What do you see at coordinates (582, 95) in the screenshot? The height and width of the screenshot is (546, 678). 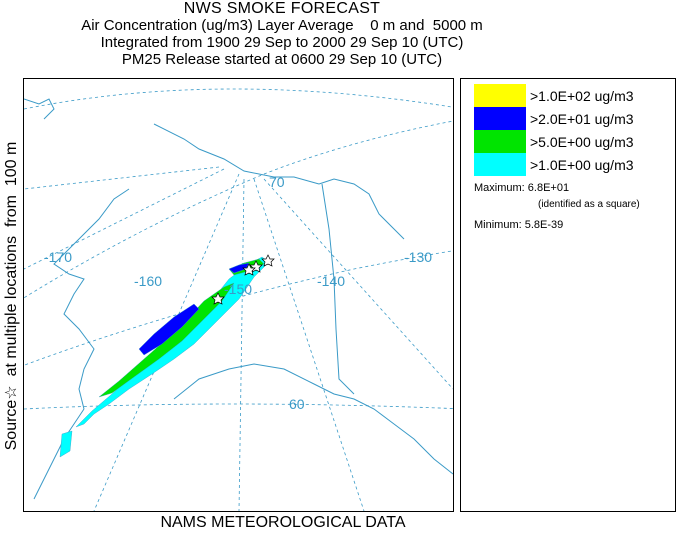 I see `legend-label-100: >1.0E+02 ug/m3` at bounding box center [582, 95].